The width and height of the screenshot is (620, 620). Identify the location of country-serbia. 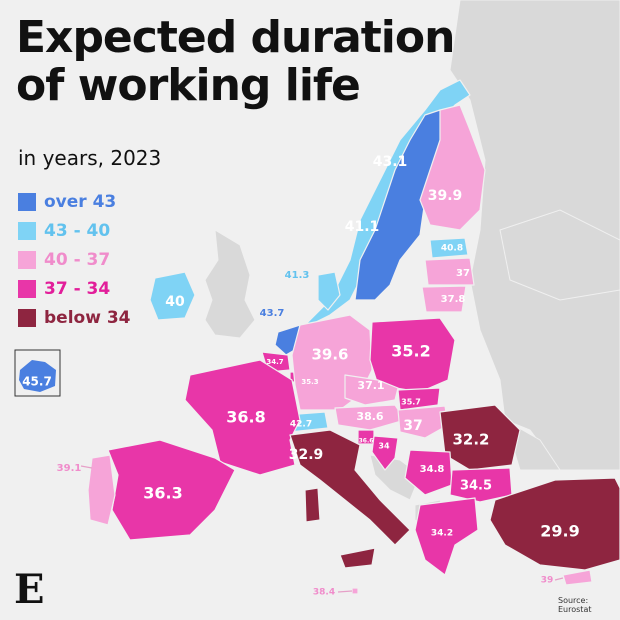
(428, 472).